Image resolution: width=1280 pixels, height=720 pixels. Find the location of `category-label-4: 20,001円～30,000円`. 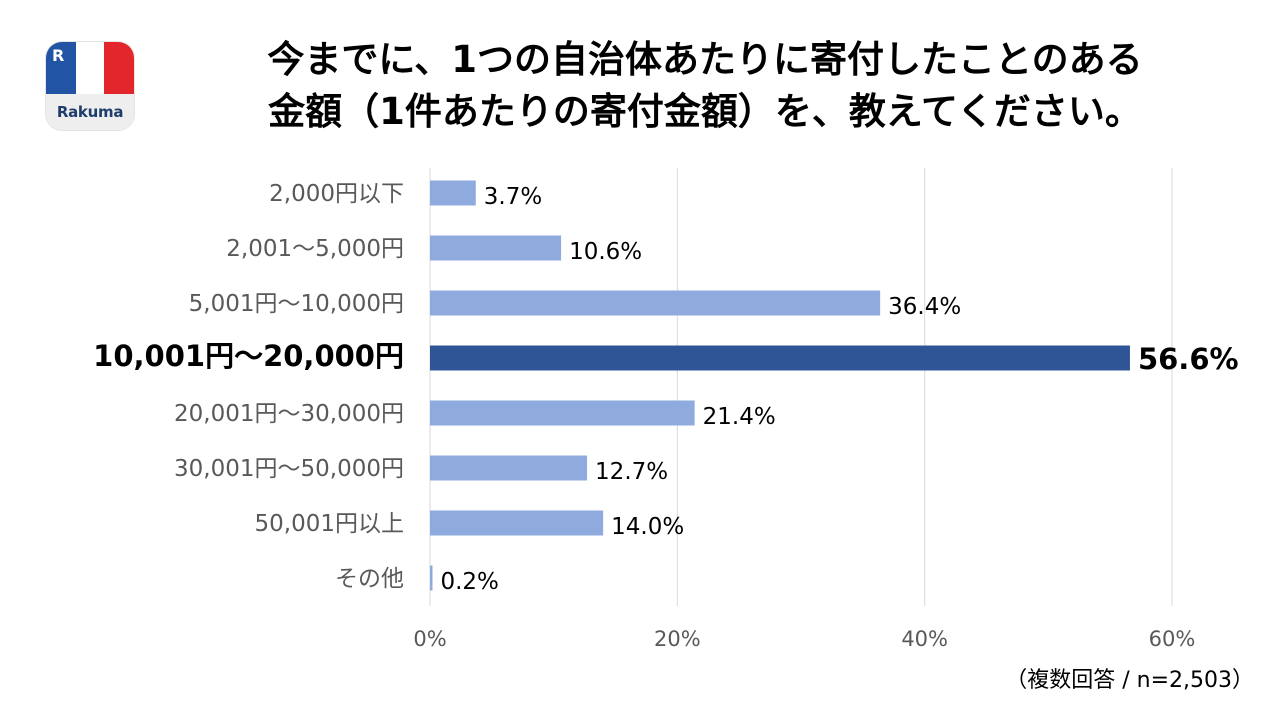

category-label-4: 20,001円～30,000円 is located at coordinates (289, 414).